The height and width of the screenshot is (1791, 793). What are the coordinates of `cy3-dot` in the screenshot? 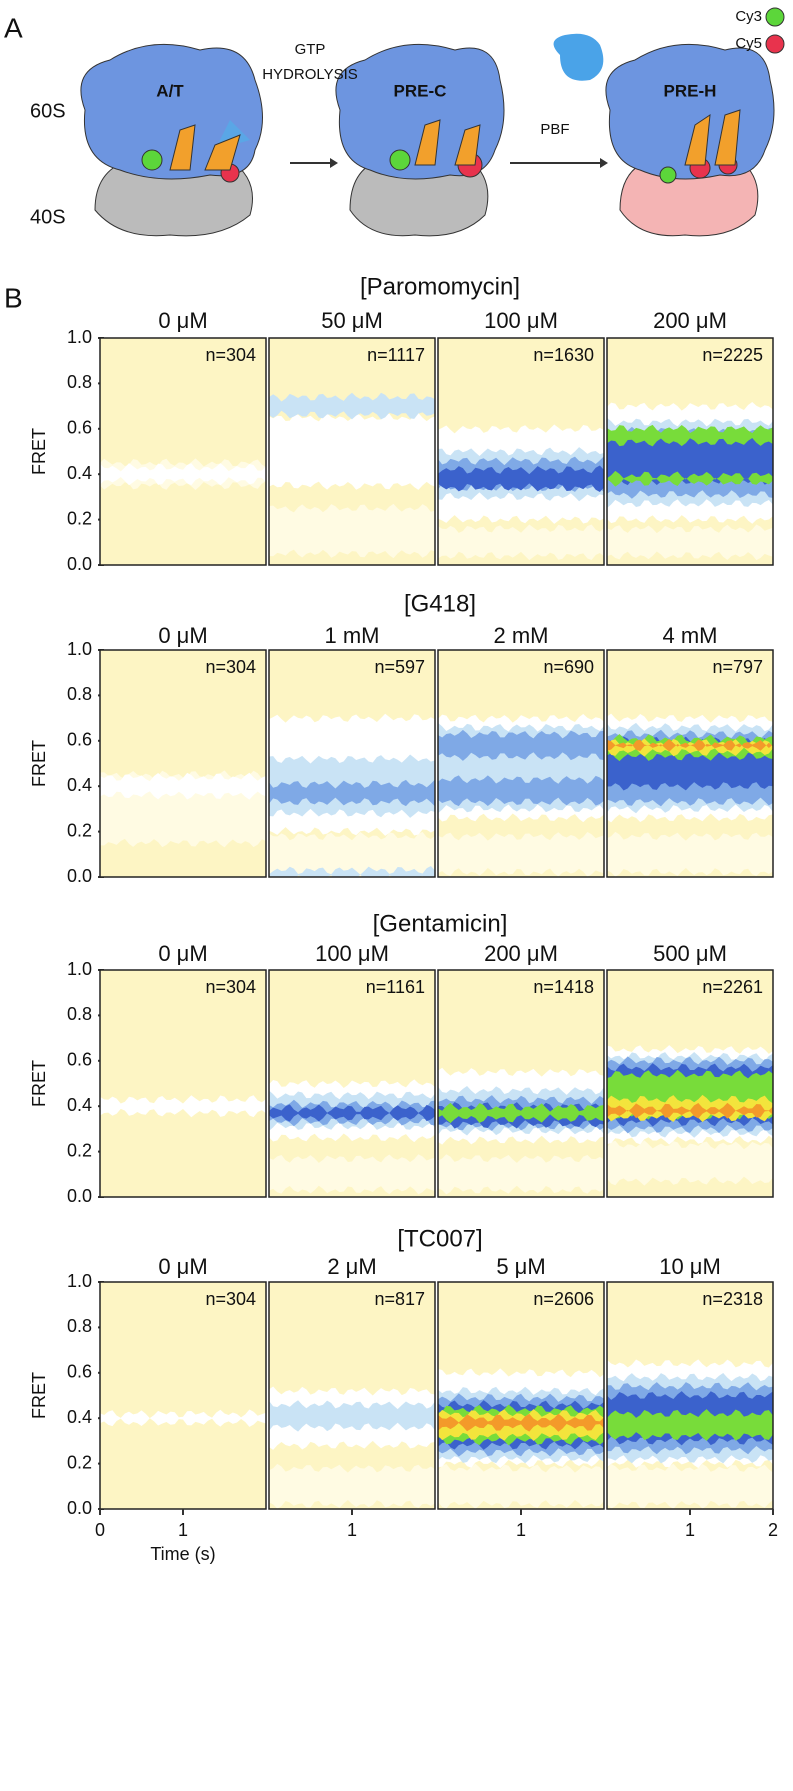 It's located at (775, 17).